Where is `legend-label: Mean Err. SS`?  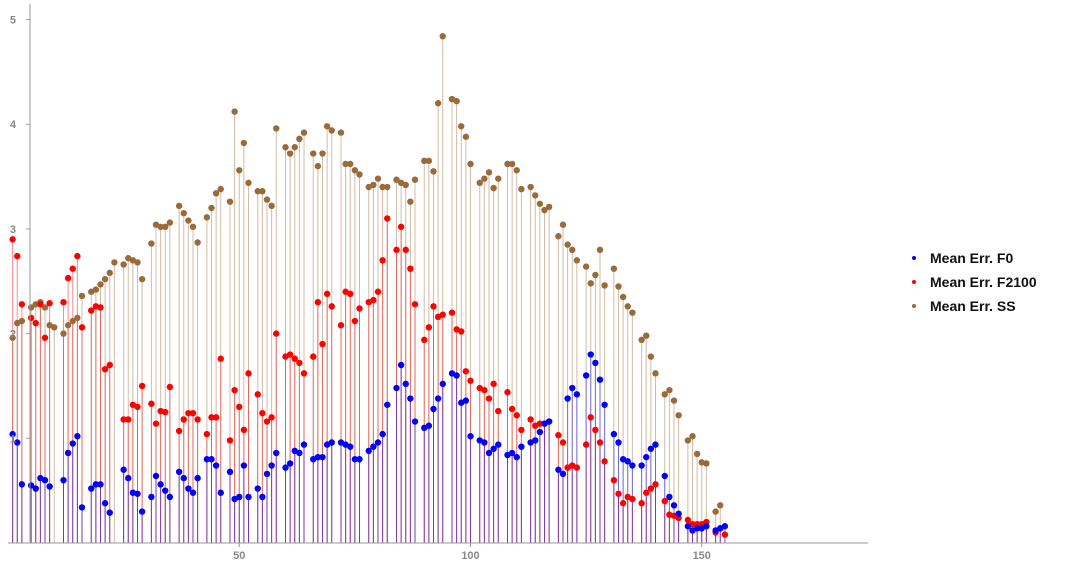
legend-label: Mean Err. SS is located at coordinates (973, 306).